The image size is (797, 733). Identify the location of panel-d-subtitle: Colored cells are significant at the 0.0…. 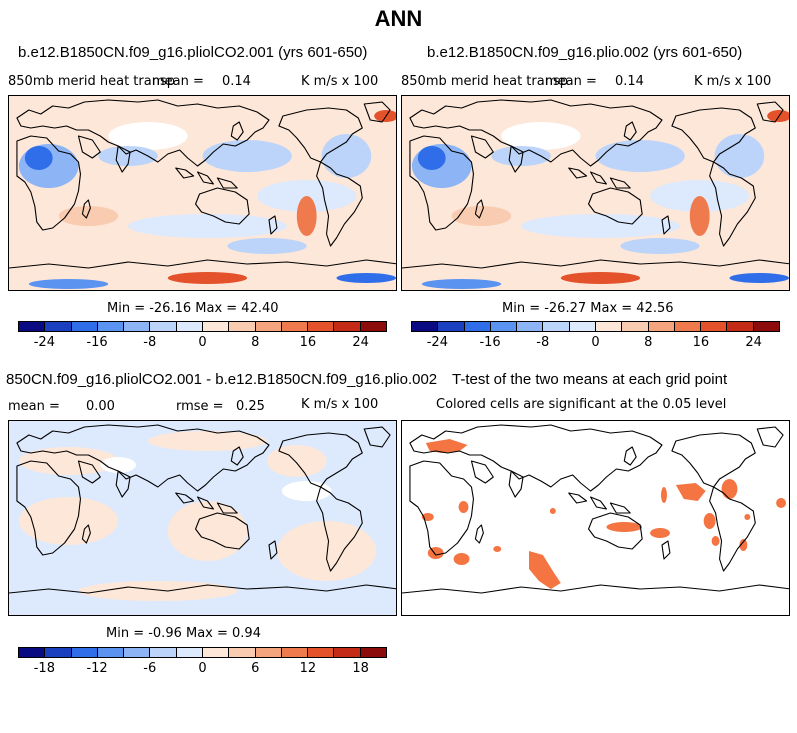
(581, 404).